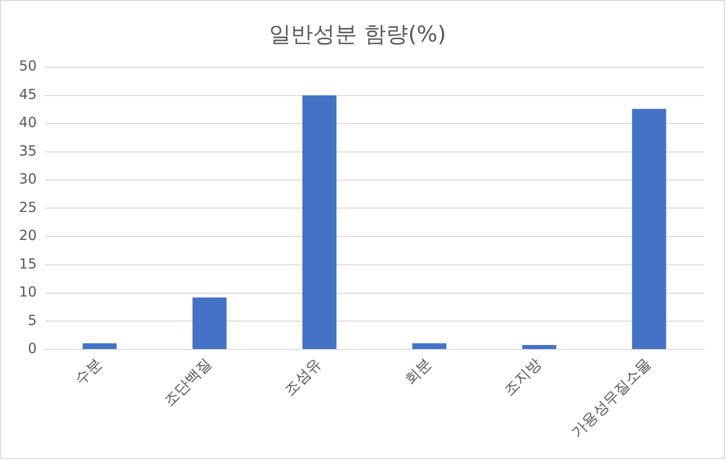 Image resolution: width=727 pixels, height=461 pixels. I want to click on y-tick-label: 20, so click(27, 236).